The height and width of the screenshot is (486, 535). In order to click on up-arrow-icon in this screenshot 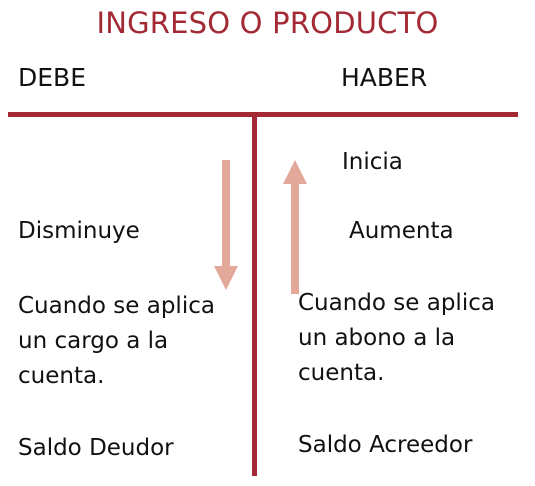, I will do `click(295, 227)`.